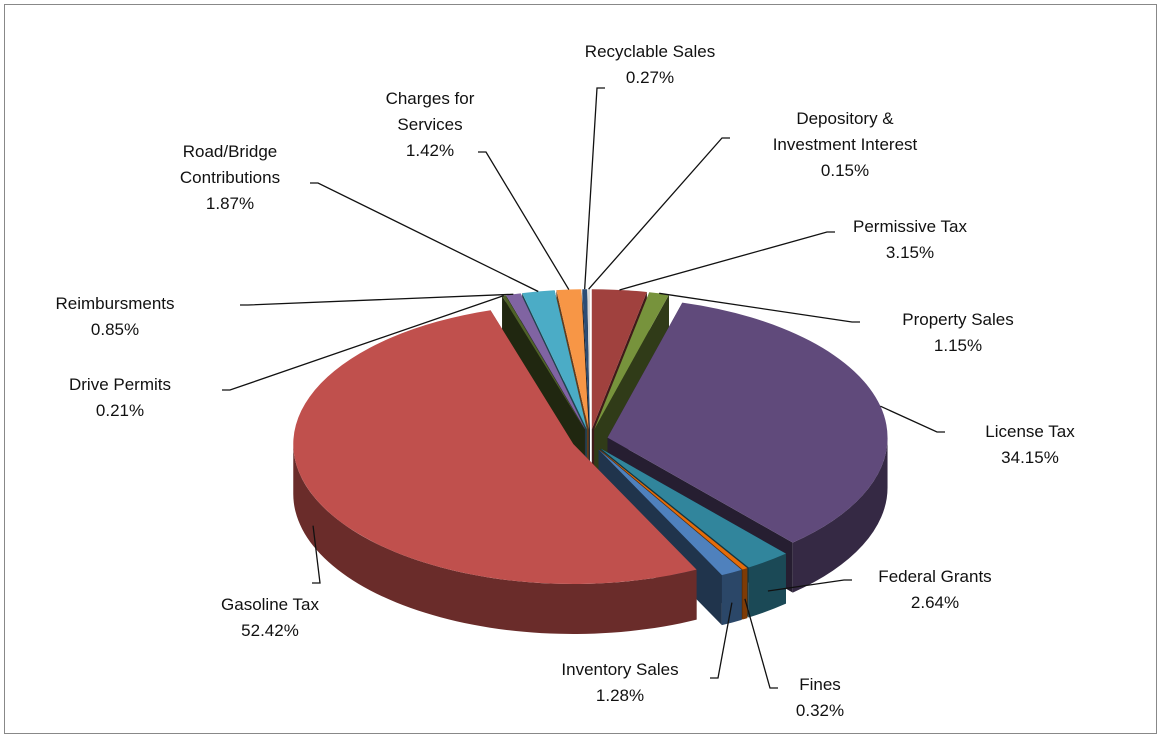  Describe the element at coordinates (650, 51) in the screenshot. I see `category-label: Recyclable Sales` at that location.